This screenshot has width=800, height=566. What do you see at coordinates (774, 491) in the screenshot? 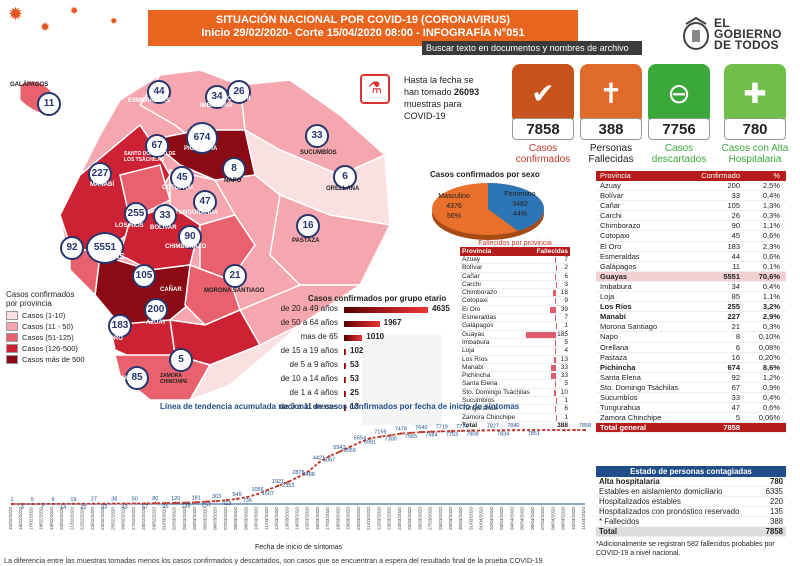
I see `status-value: 6335` at bounding box center [774, 491].